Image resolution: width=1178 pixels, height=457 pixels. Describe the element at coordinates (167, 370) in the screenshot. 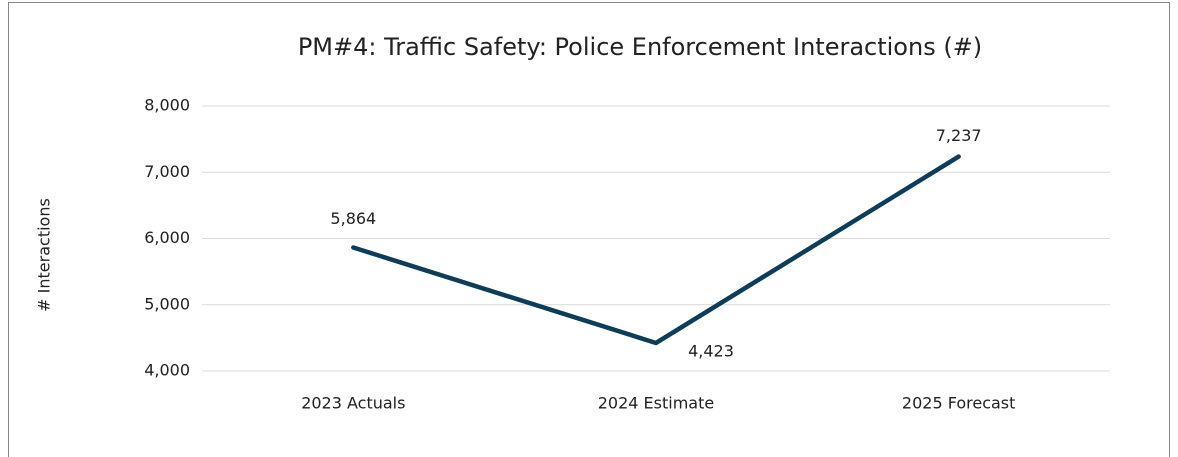

I see `y-tick-label: 4,000` at that location.